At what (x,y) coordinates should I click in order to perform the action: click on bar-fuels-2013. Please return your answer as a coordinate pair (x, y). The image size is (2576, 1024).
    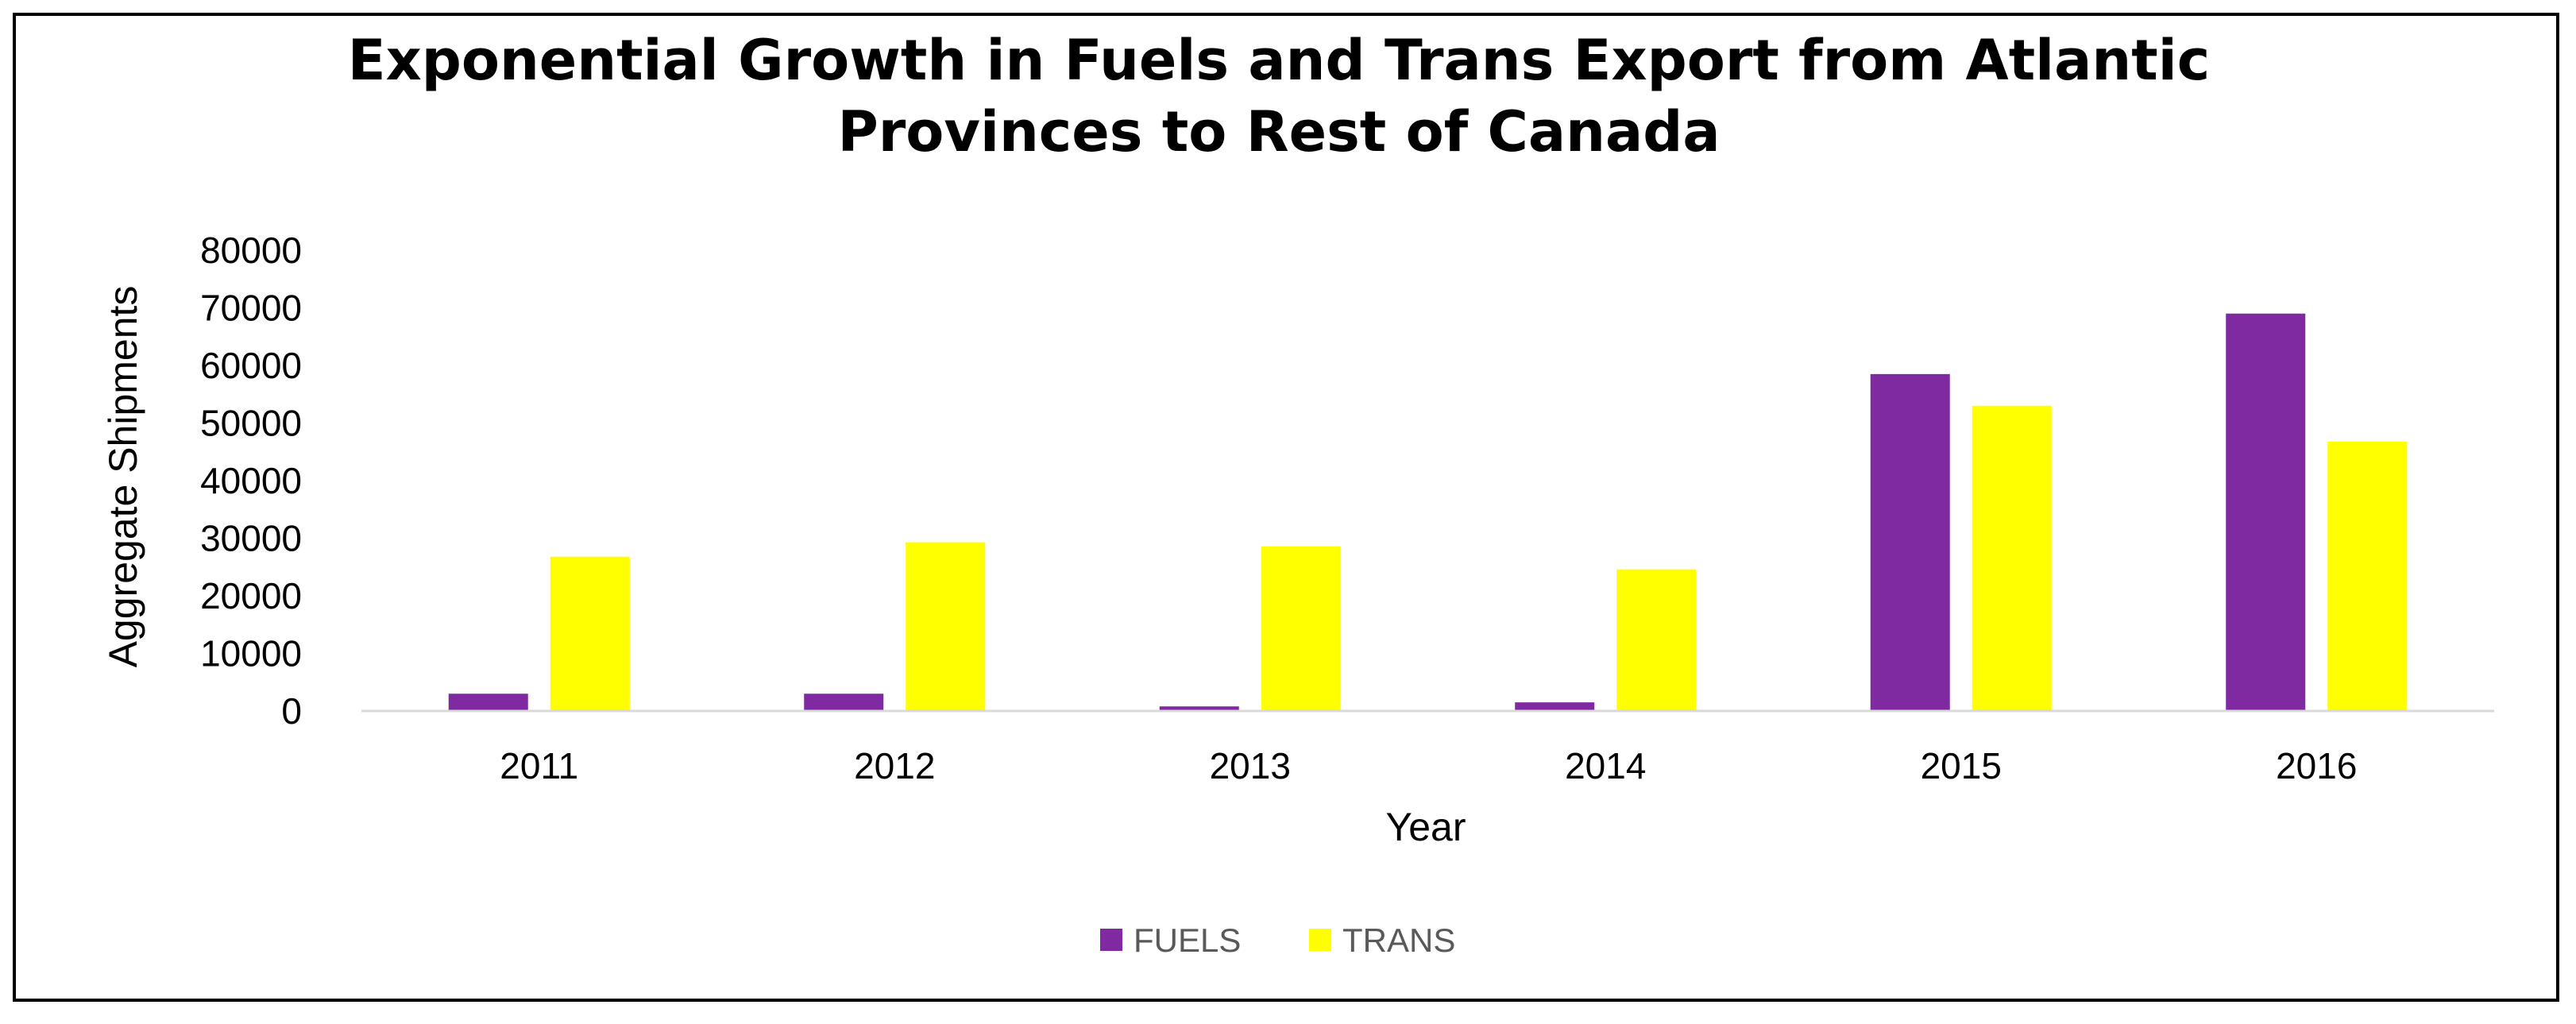
    Looking at the image, I should click on (1199, 708).